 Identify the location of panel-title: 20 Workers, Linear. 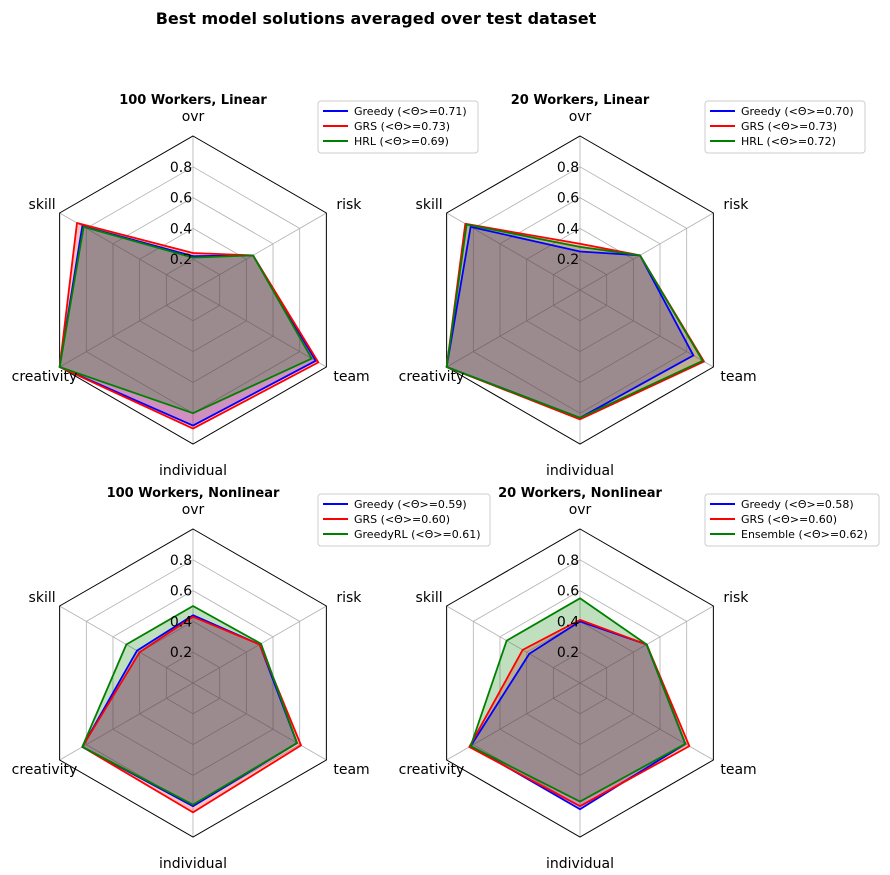
(580, 100).